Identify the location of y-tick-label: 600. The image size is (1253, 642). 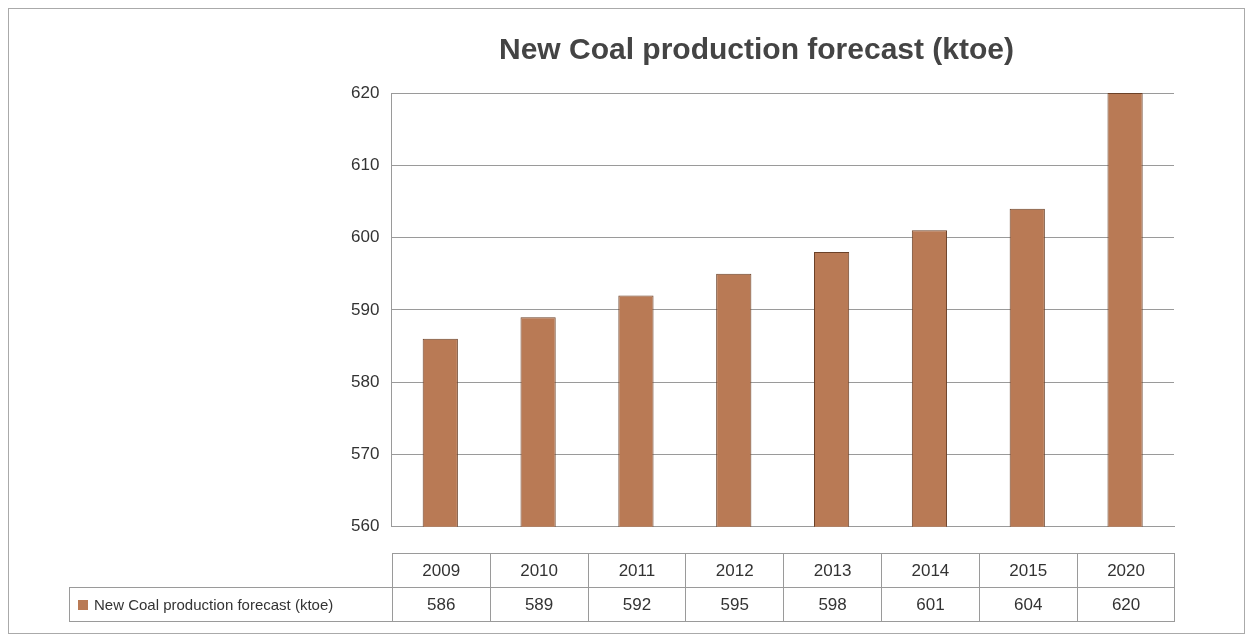
(365, 237).